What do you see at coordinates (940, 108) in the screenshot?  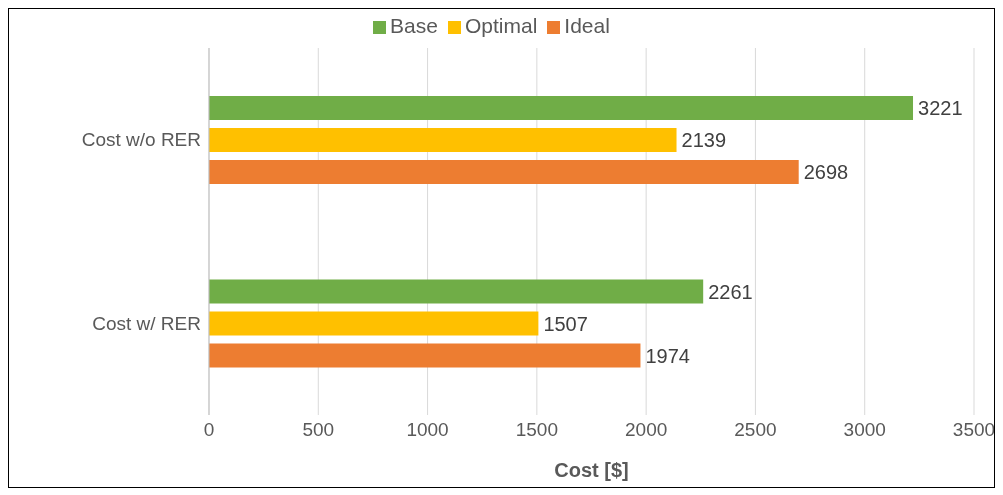 I see `data-label: 3221` at bounding box center [940, 108].